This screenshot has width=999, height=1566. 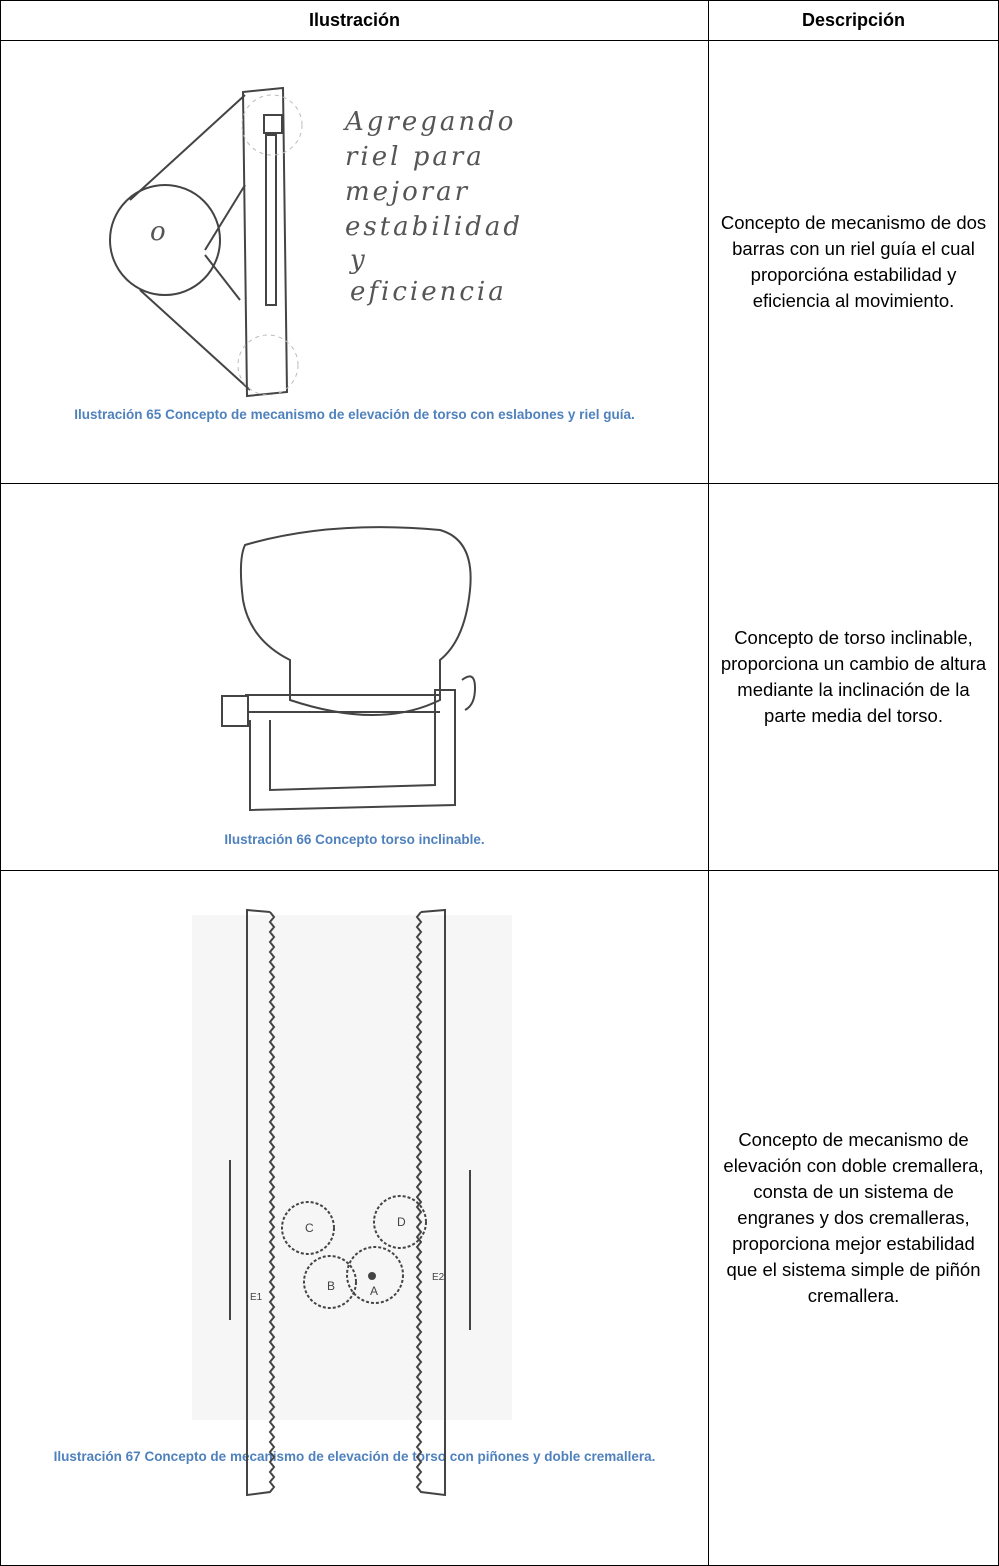 What do you see at coordinates (438, 1277) in the screenshot?
I see `gear-label: E2` at bounding box center [438, 1277].